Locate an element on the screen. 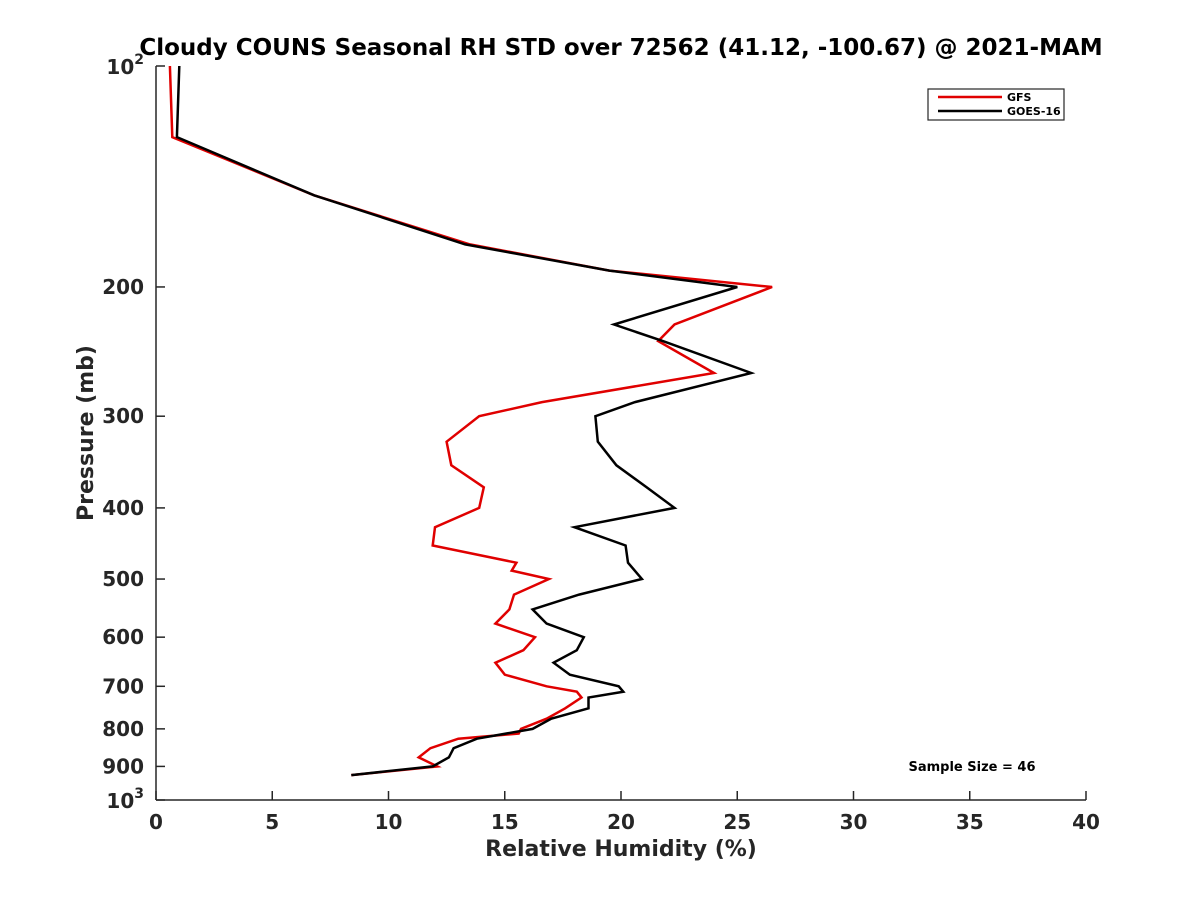  y-tick-label: 10³ is located at coordinates (125, 799).